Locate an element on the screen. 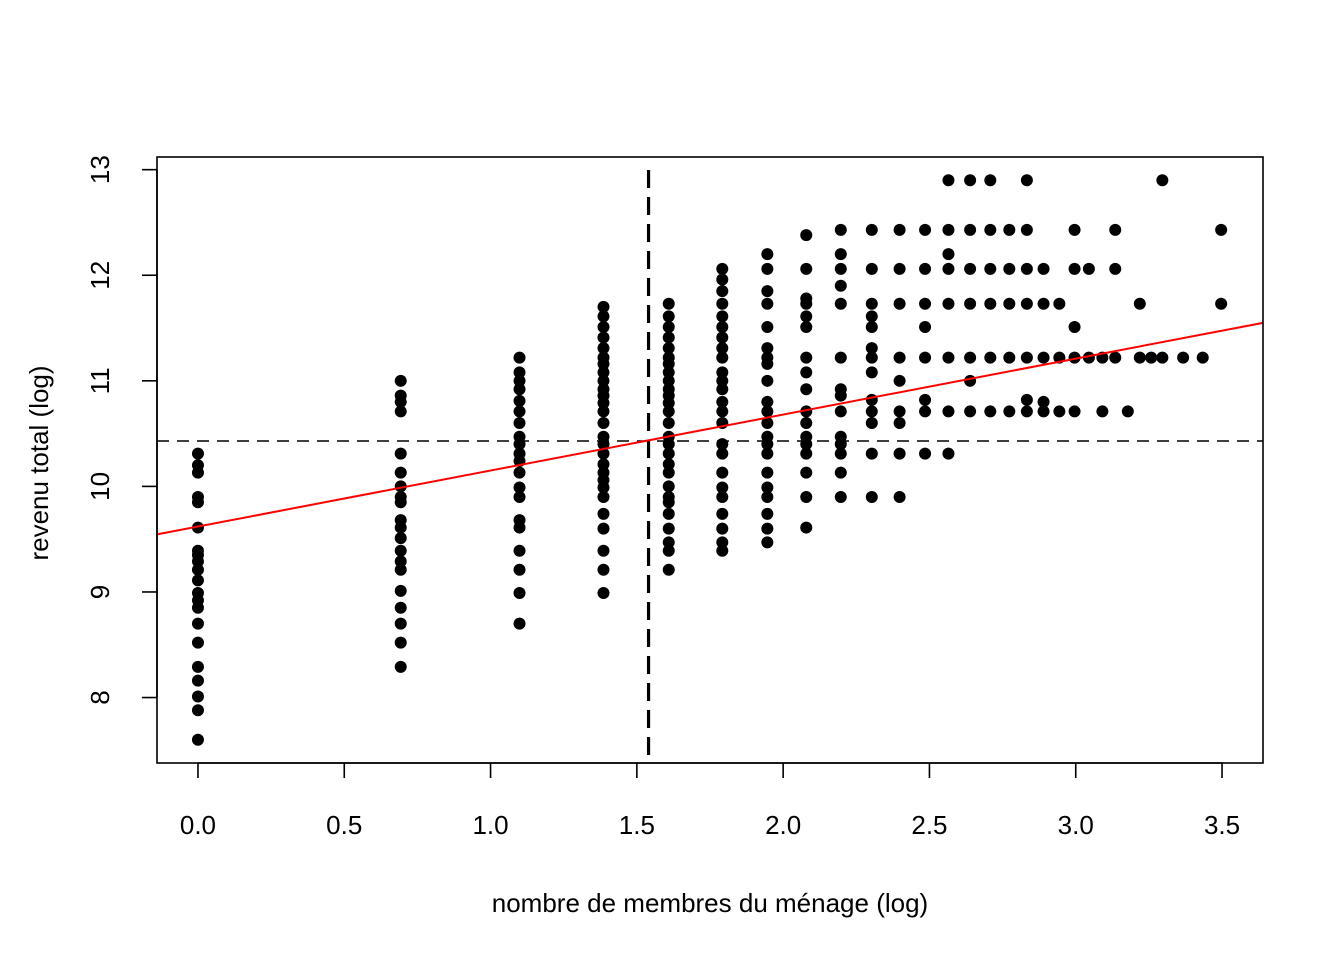 The height and width of the screenshot is (960, 1344). y-tick-label: 8 is located at coordinates (100, 697).